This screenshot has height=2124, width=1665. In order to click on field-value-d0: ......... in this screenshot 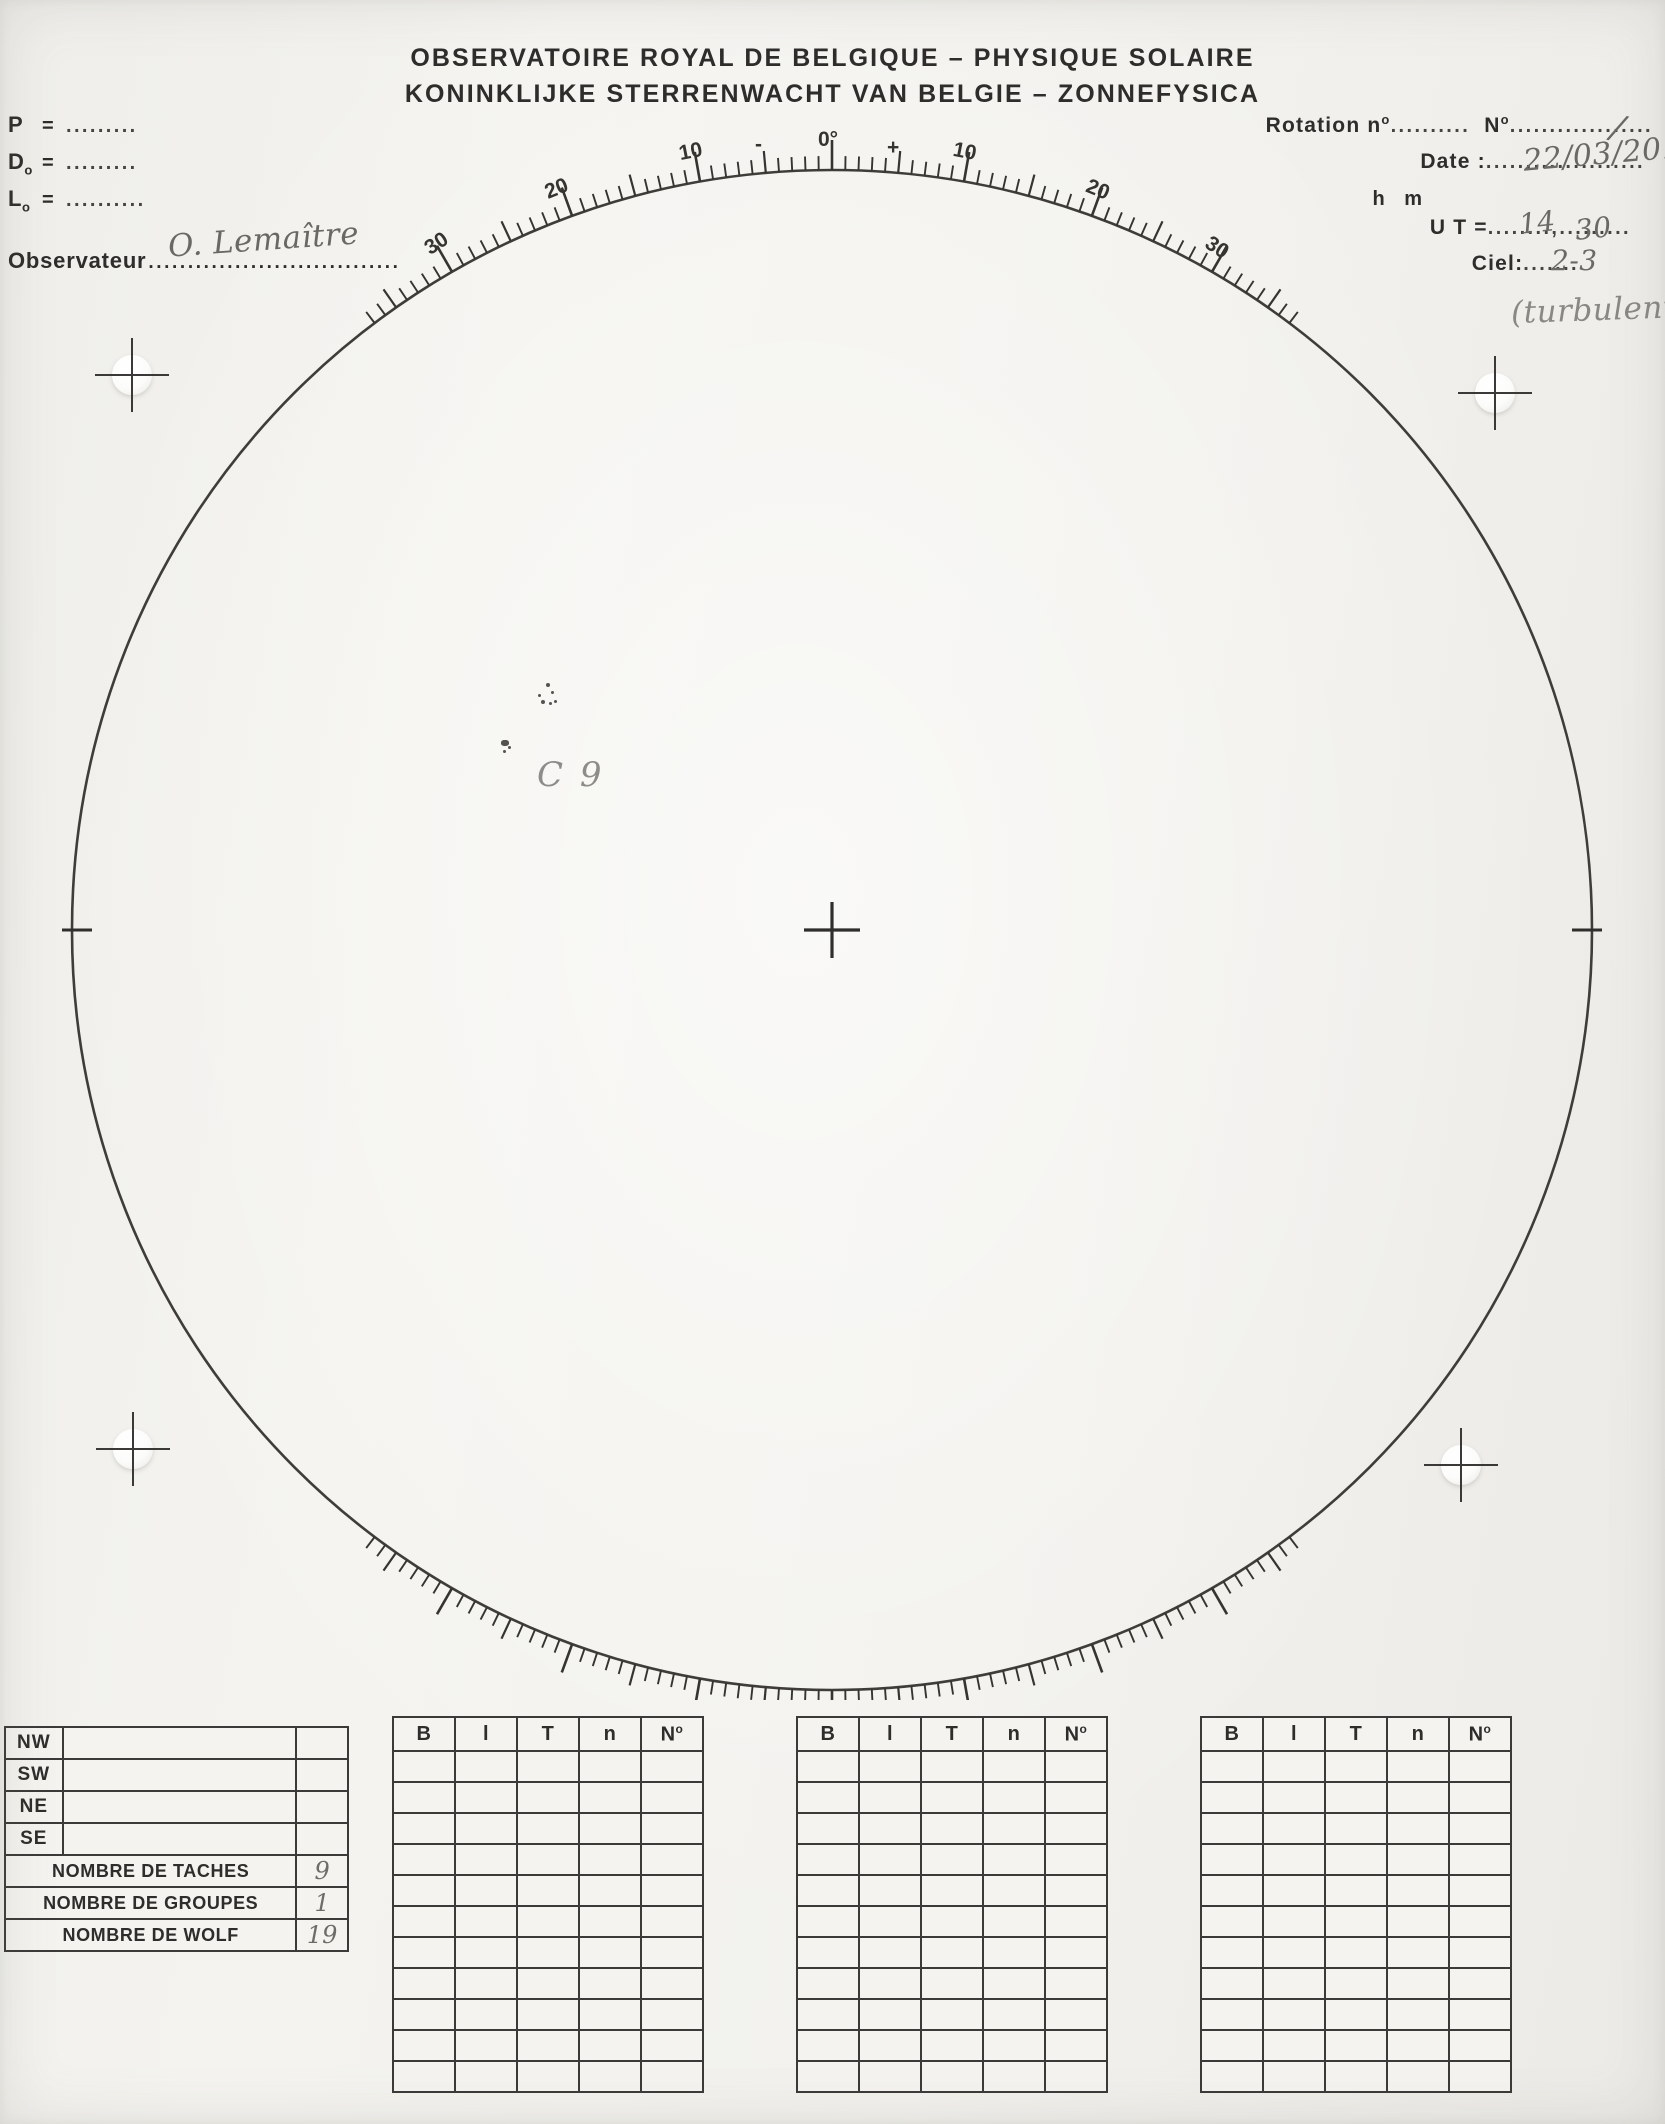, I will do `click(102, 163)`.